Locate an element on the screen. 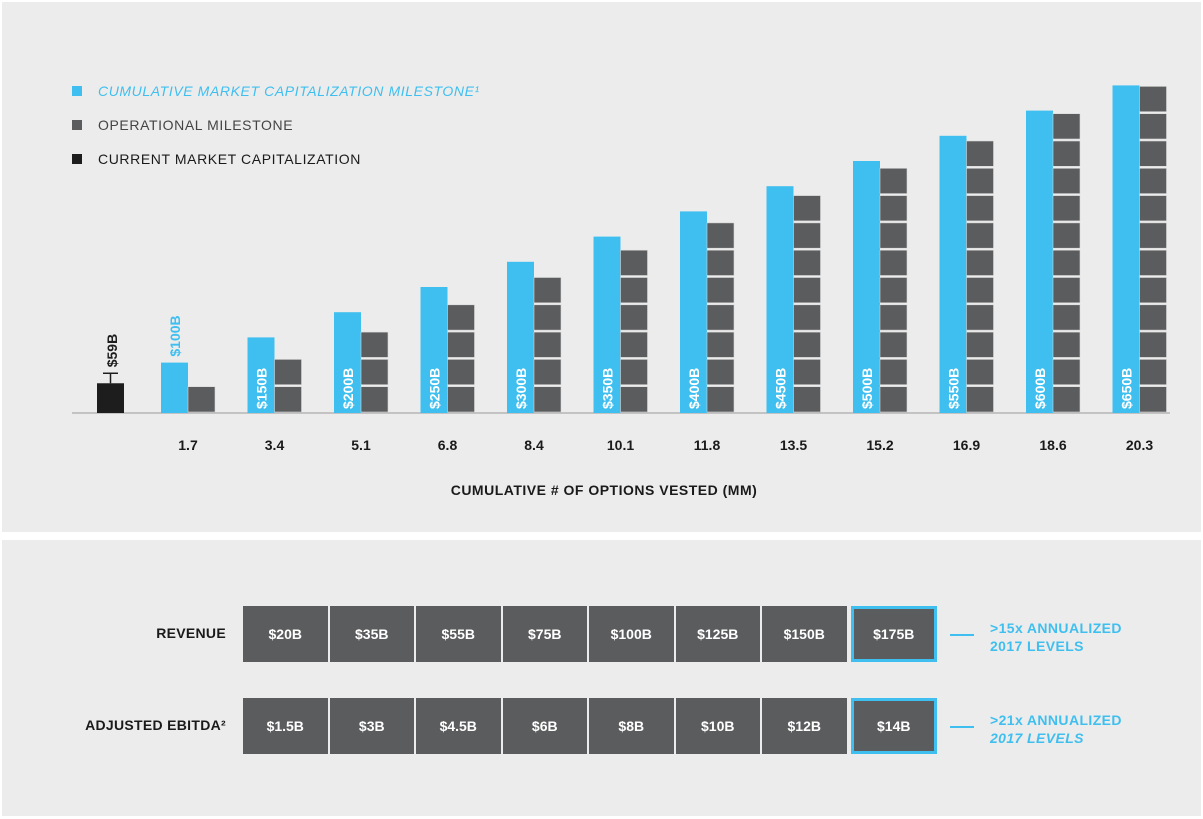 Image resolution: width=1203 pixels, height=819 pixels. current-market-cap-label: $59B is located at coordinates (112, 350).